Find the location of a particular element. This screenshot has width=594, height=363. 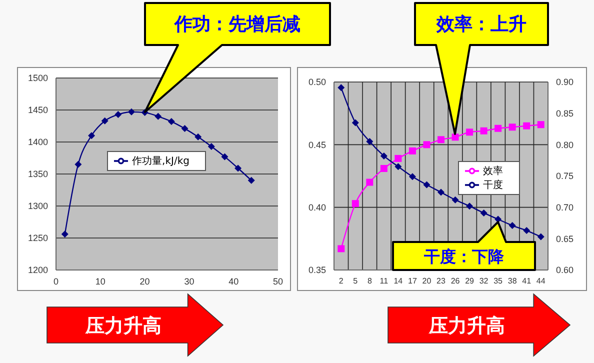

y2-tick-label: 0.90 is located at coordinates (565, 82).